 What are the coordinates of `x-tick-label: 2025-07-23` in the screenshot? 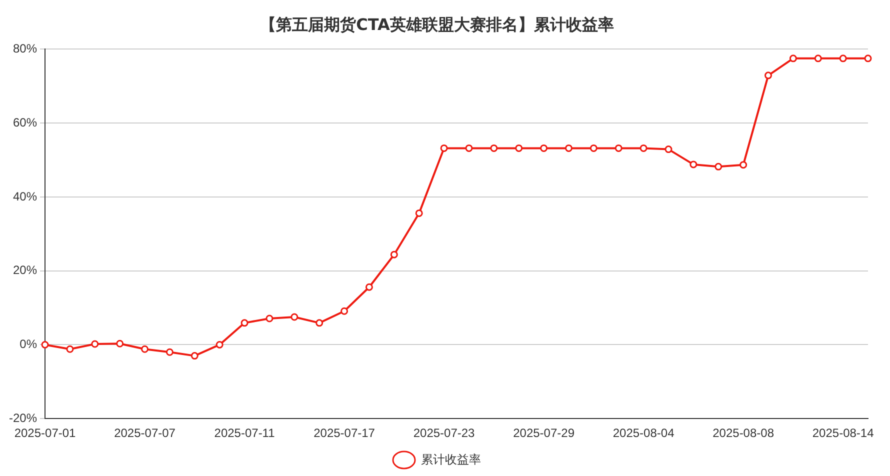 It's located at (444, 433).